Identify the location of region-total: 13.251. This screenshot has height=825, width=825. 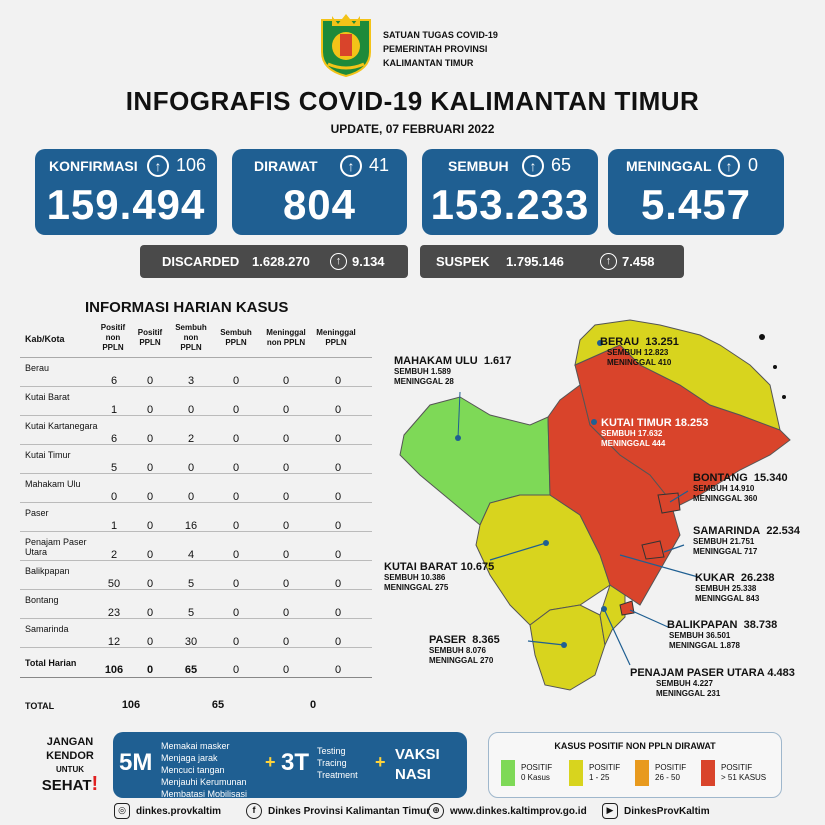
(662, 342).